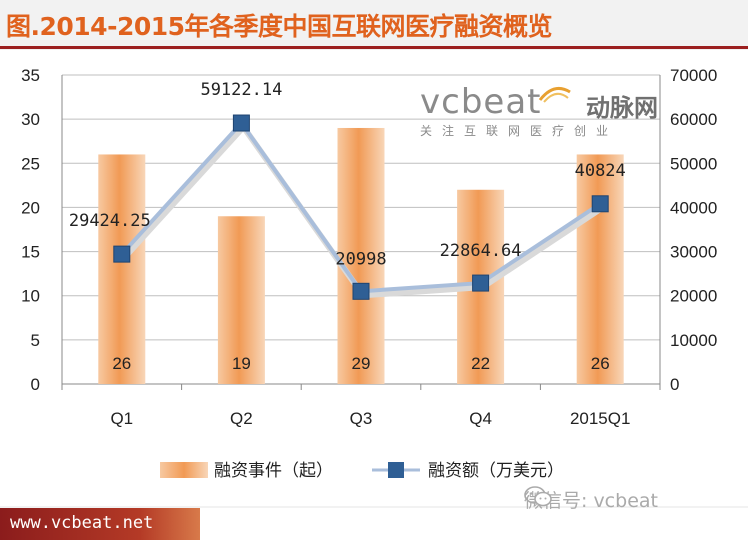  I want to click on vcbeat-watermark: vcbeat 动脉网 关注互联网医疗创业, so click(540, 114).